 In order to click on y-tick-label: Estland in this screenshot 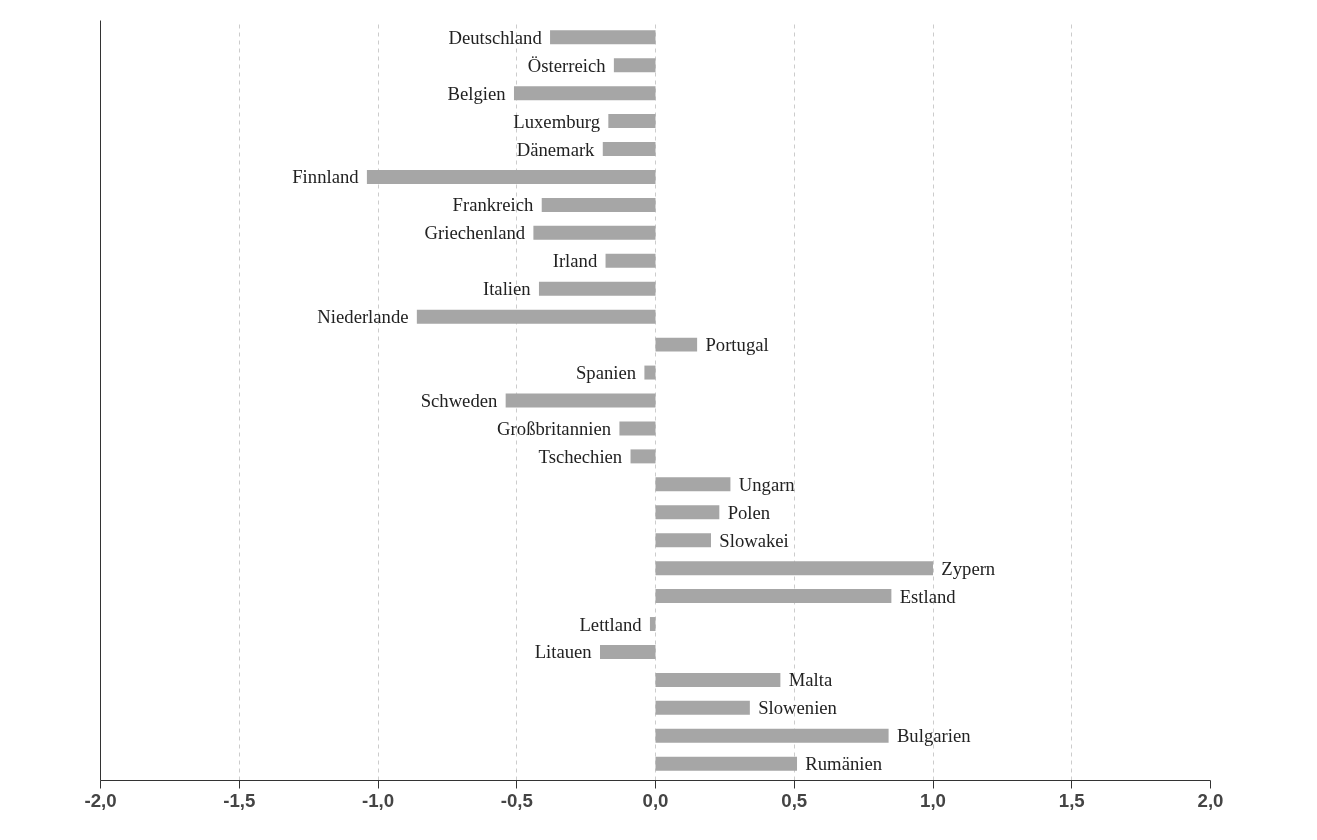, I will do `click(928, 596)`.